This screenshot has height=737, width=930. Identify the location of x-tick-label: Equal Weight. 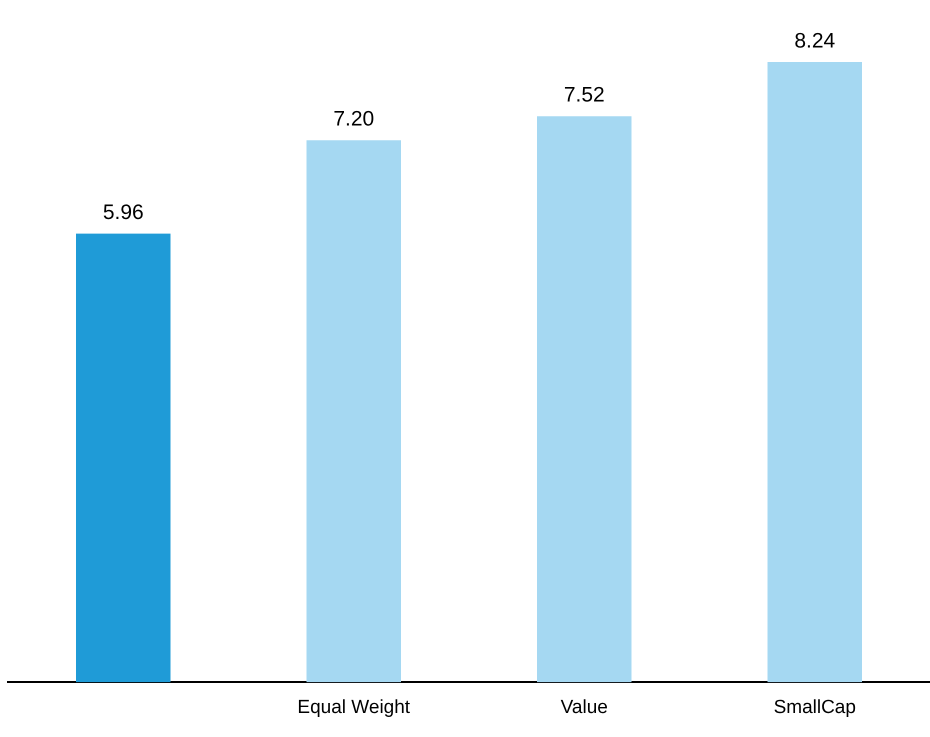
(354, 707).